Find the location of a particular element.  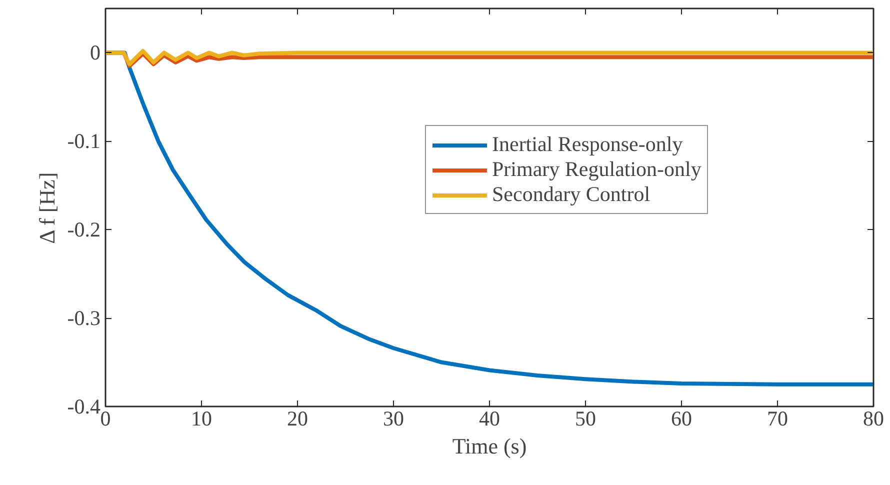

y-tick-label: -0.1 is located at coordinates (84, 141).